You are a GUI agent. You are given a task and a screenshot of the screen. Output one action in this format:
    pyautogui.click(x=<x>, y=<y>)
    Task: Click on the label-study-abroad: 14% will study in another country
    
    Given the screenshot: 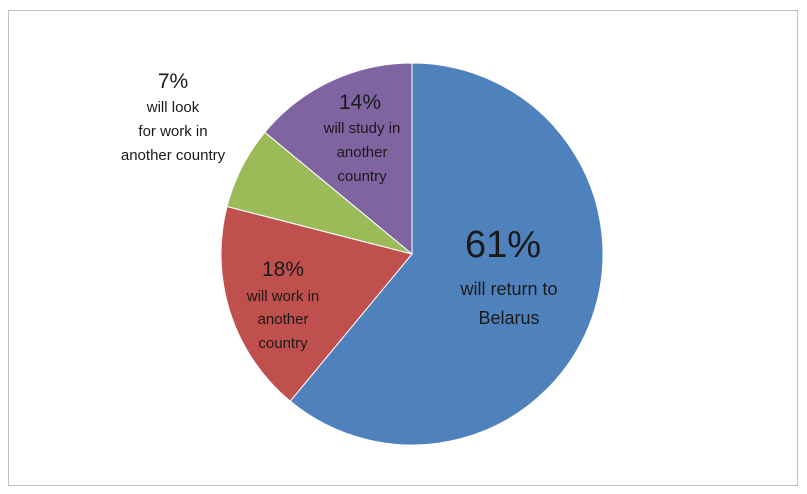 What is the action you would take?
    pyautogui.click(x=362, y=138)
    